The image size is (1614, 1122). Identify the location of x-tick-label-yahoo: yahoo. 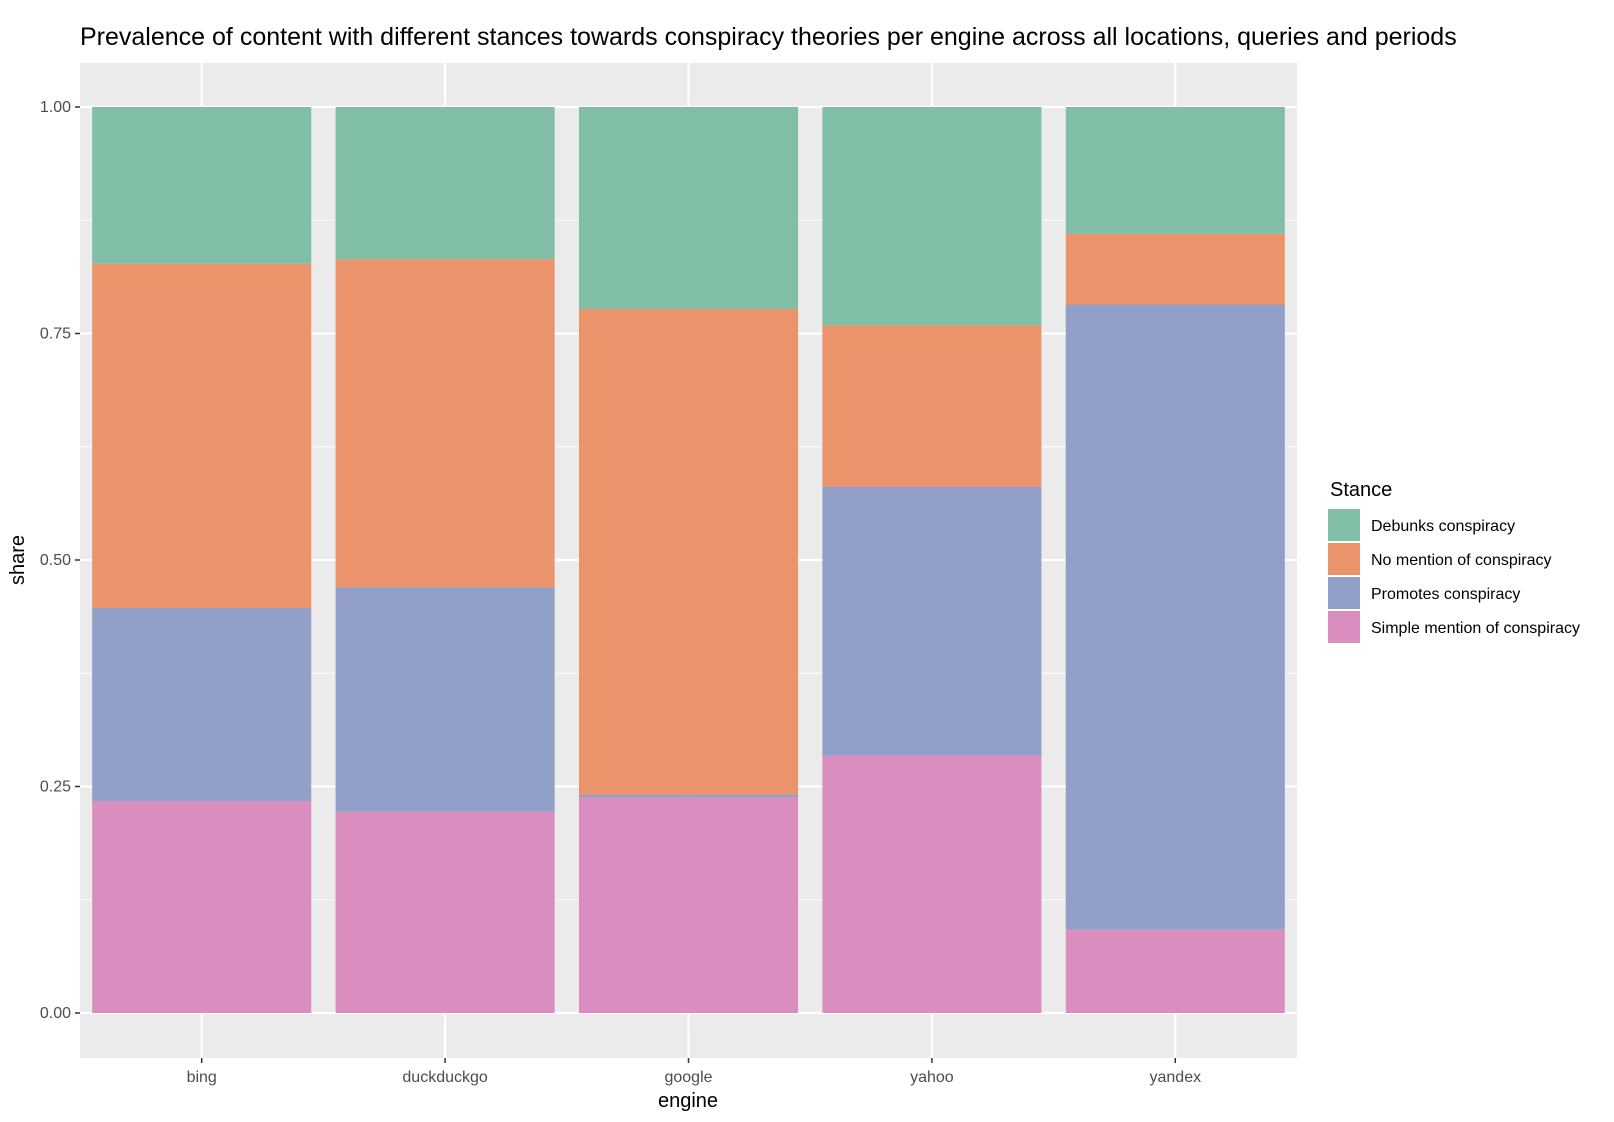
(932, 1077).